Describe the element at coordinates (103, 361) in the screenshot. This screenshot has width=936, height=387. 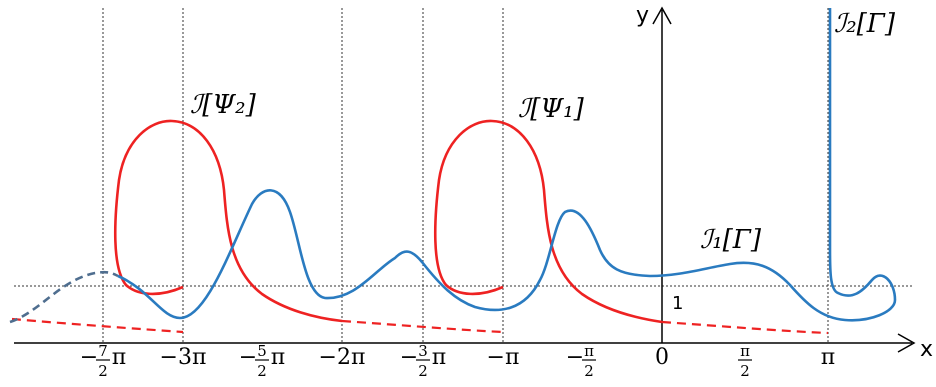
I see `x-tick-label: −7 2π` at that location.